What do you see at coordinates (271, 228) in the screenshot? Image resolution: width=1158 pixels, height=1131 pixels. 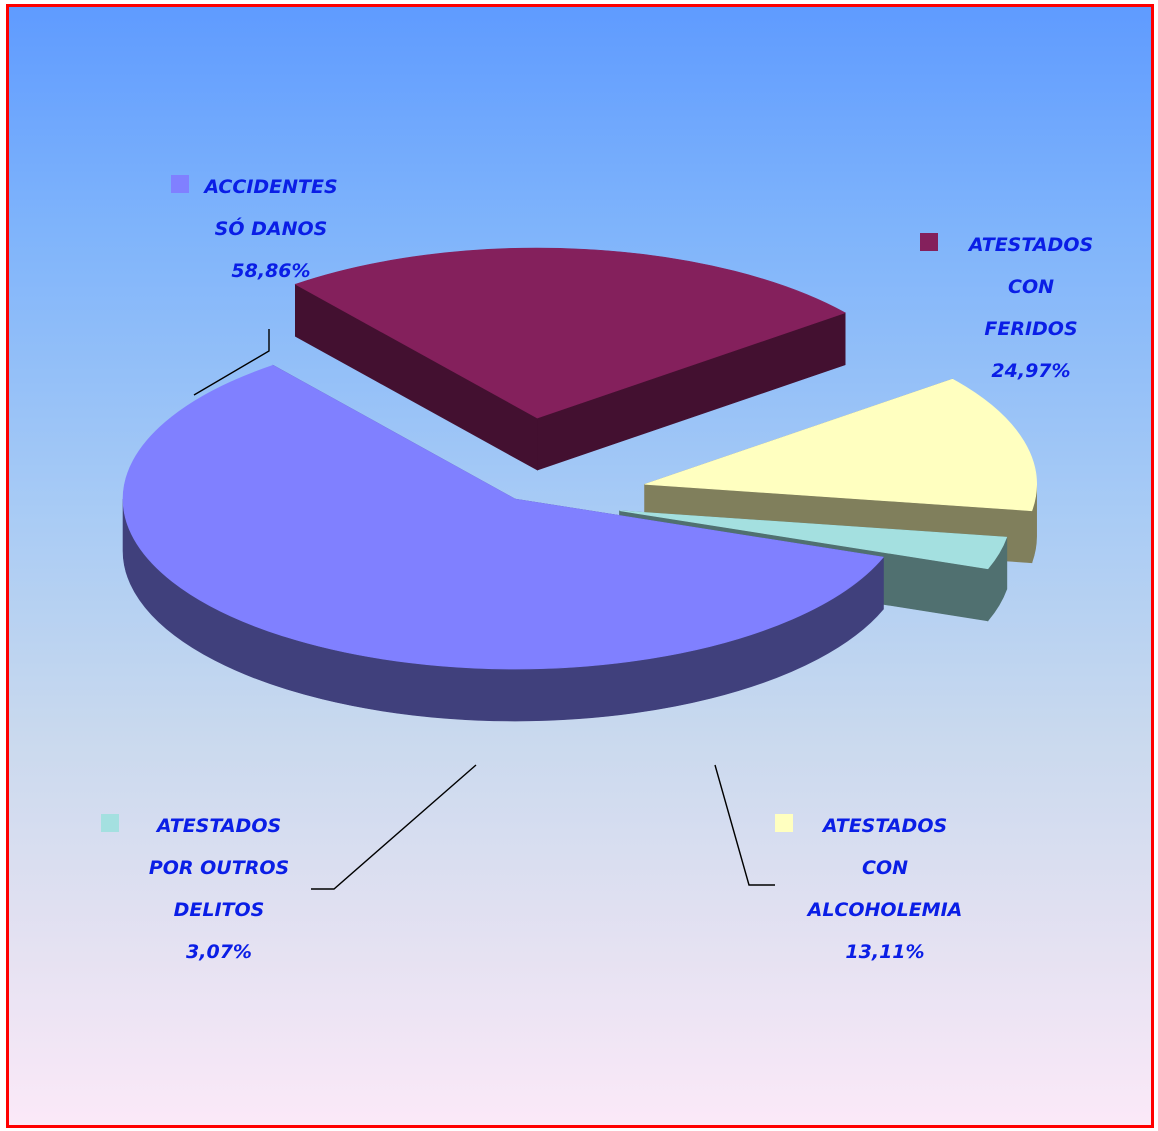 I see `slice-label-line: SÓ DANOS` at bounding box center [271, 228].